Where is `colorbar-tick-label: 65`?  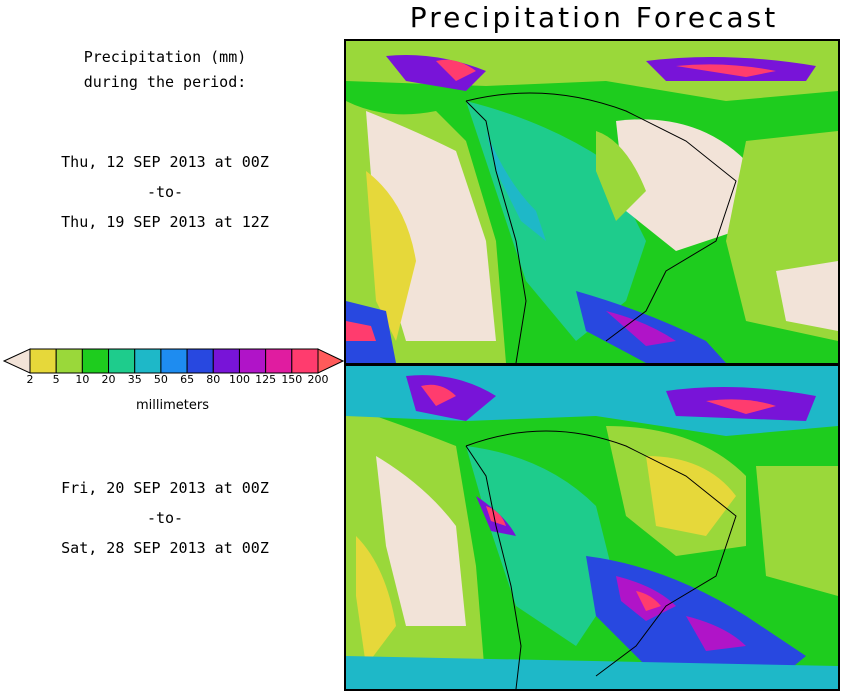
colorbar-tick-label: 65 is located at coordinates (187, 379).